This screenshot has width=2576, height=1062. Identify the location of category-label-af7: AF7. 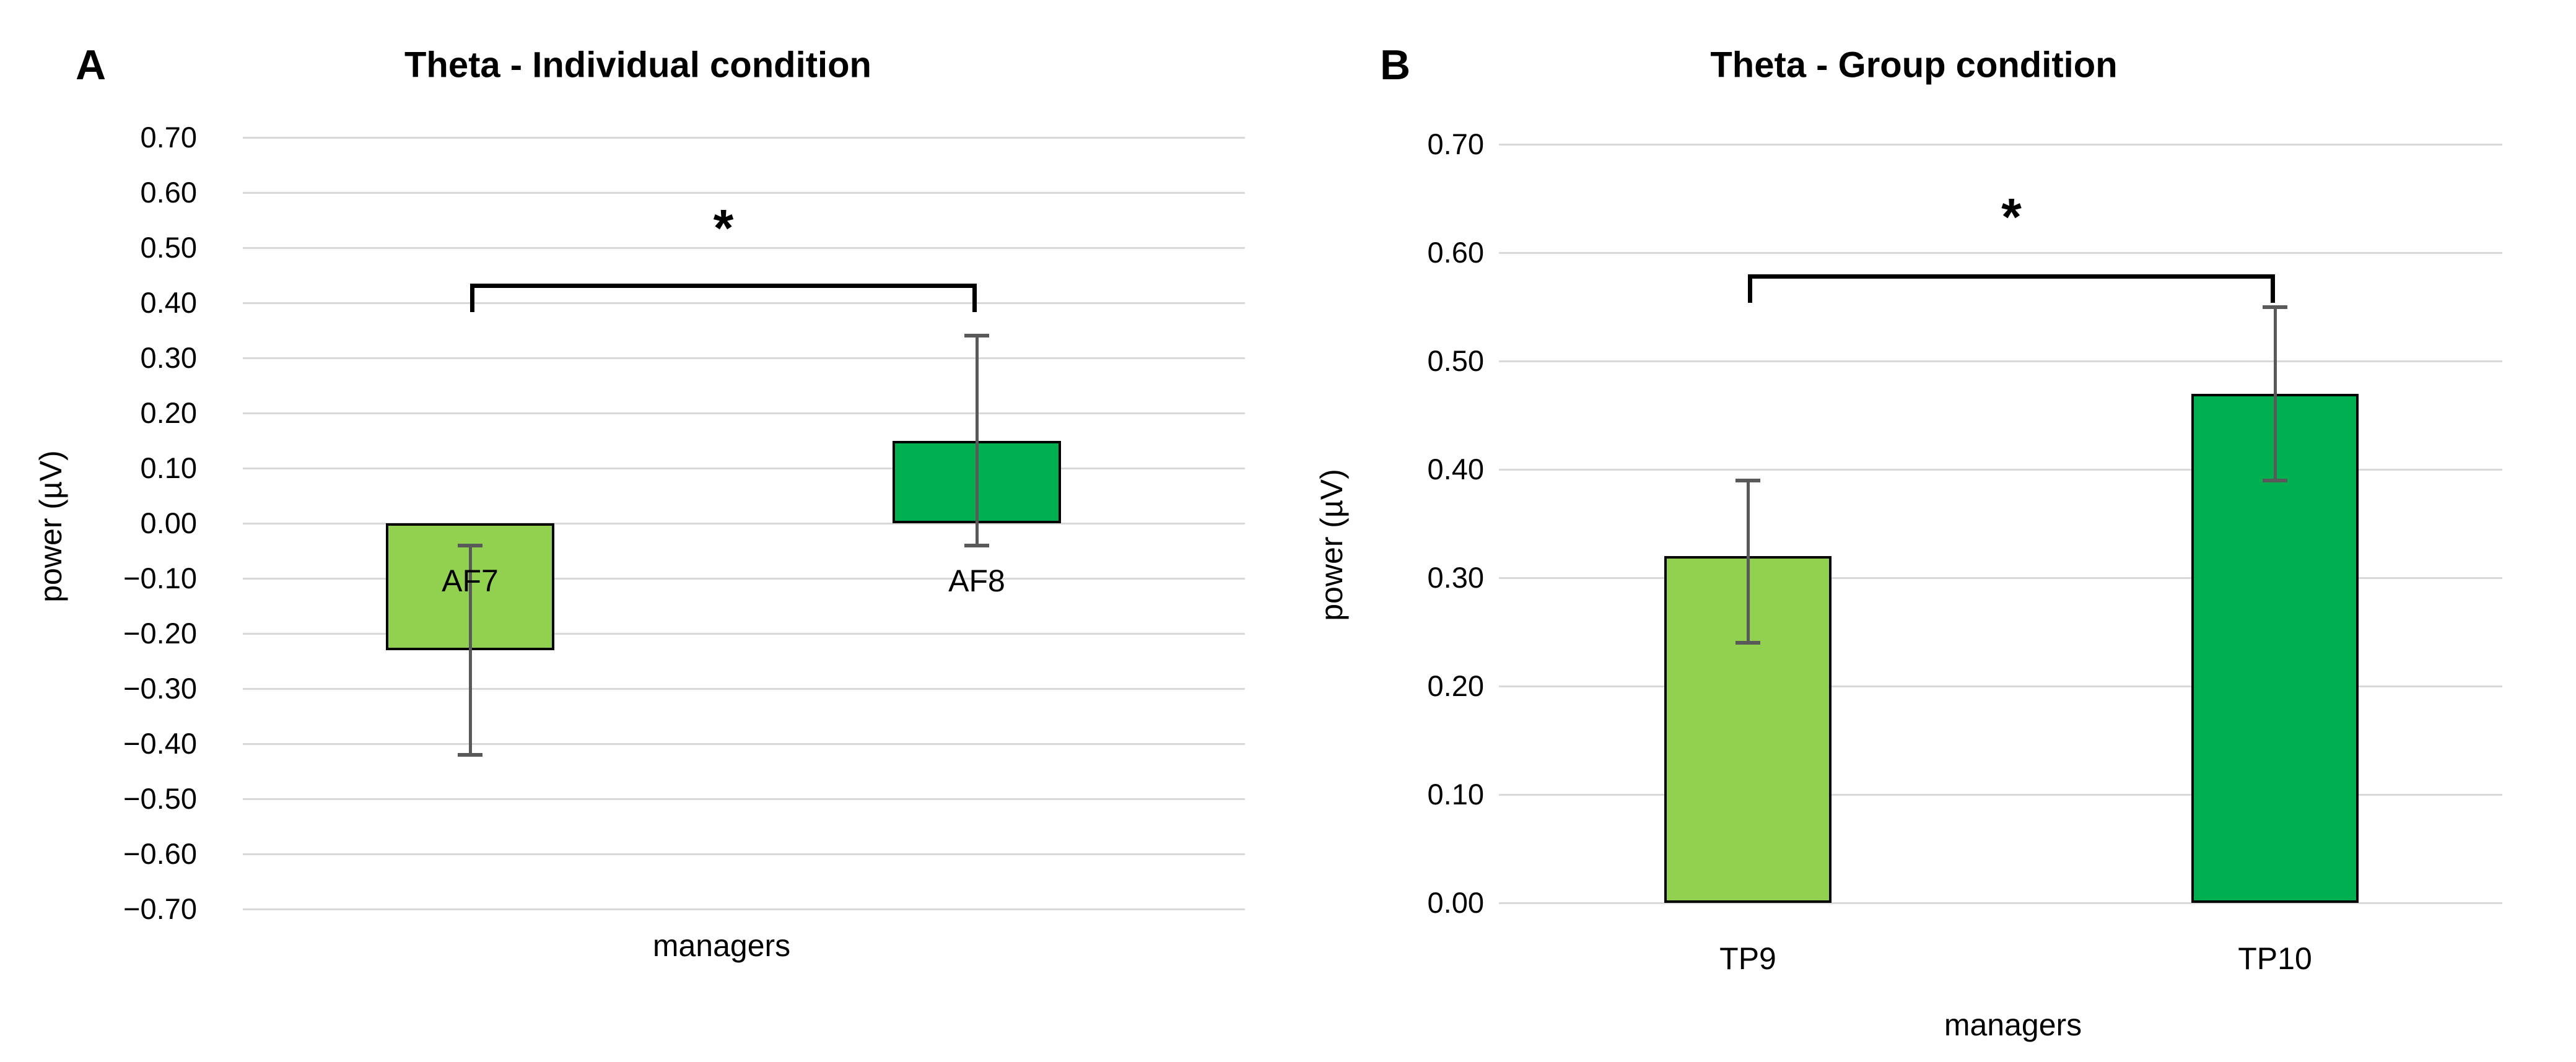
(470, 581).